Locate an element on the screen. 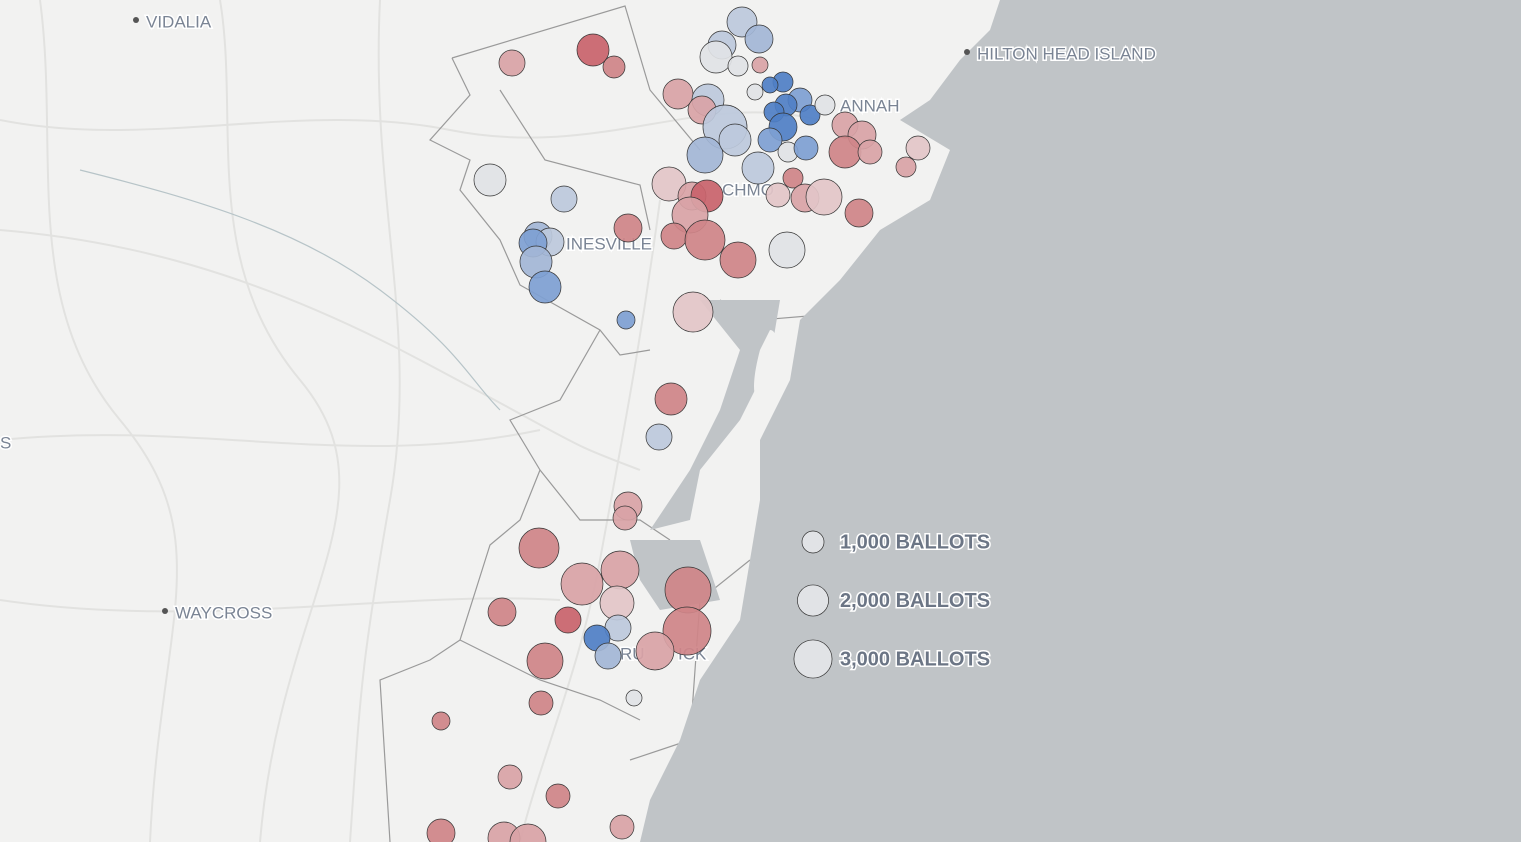  sound is located at coordinates (715, 415).